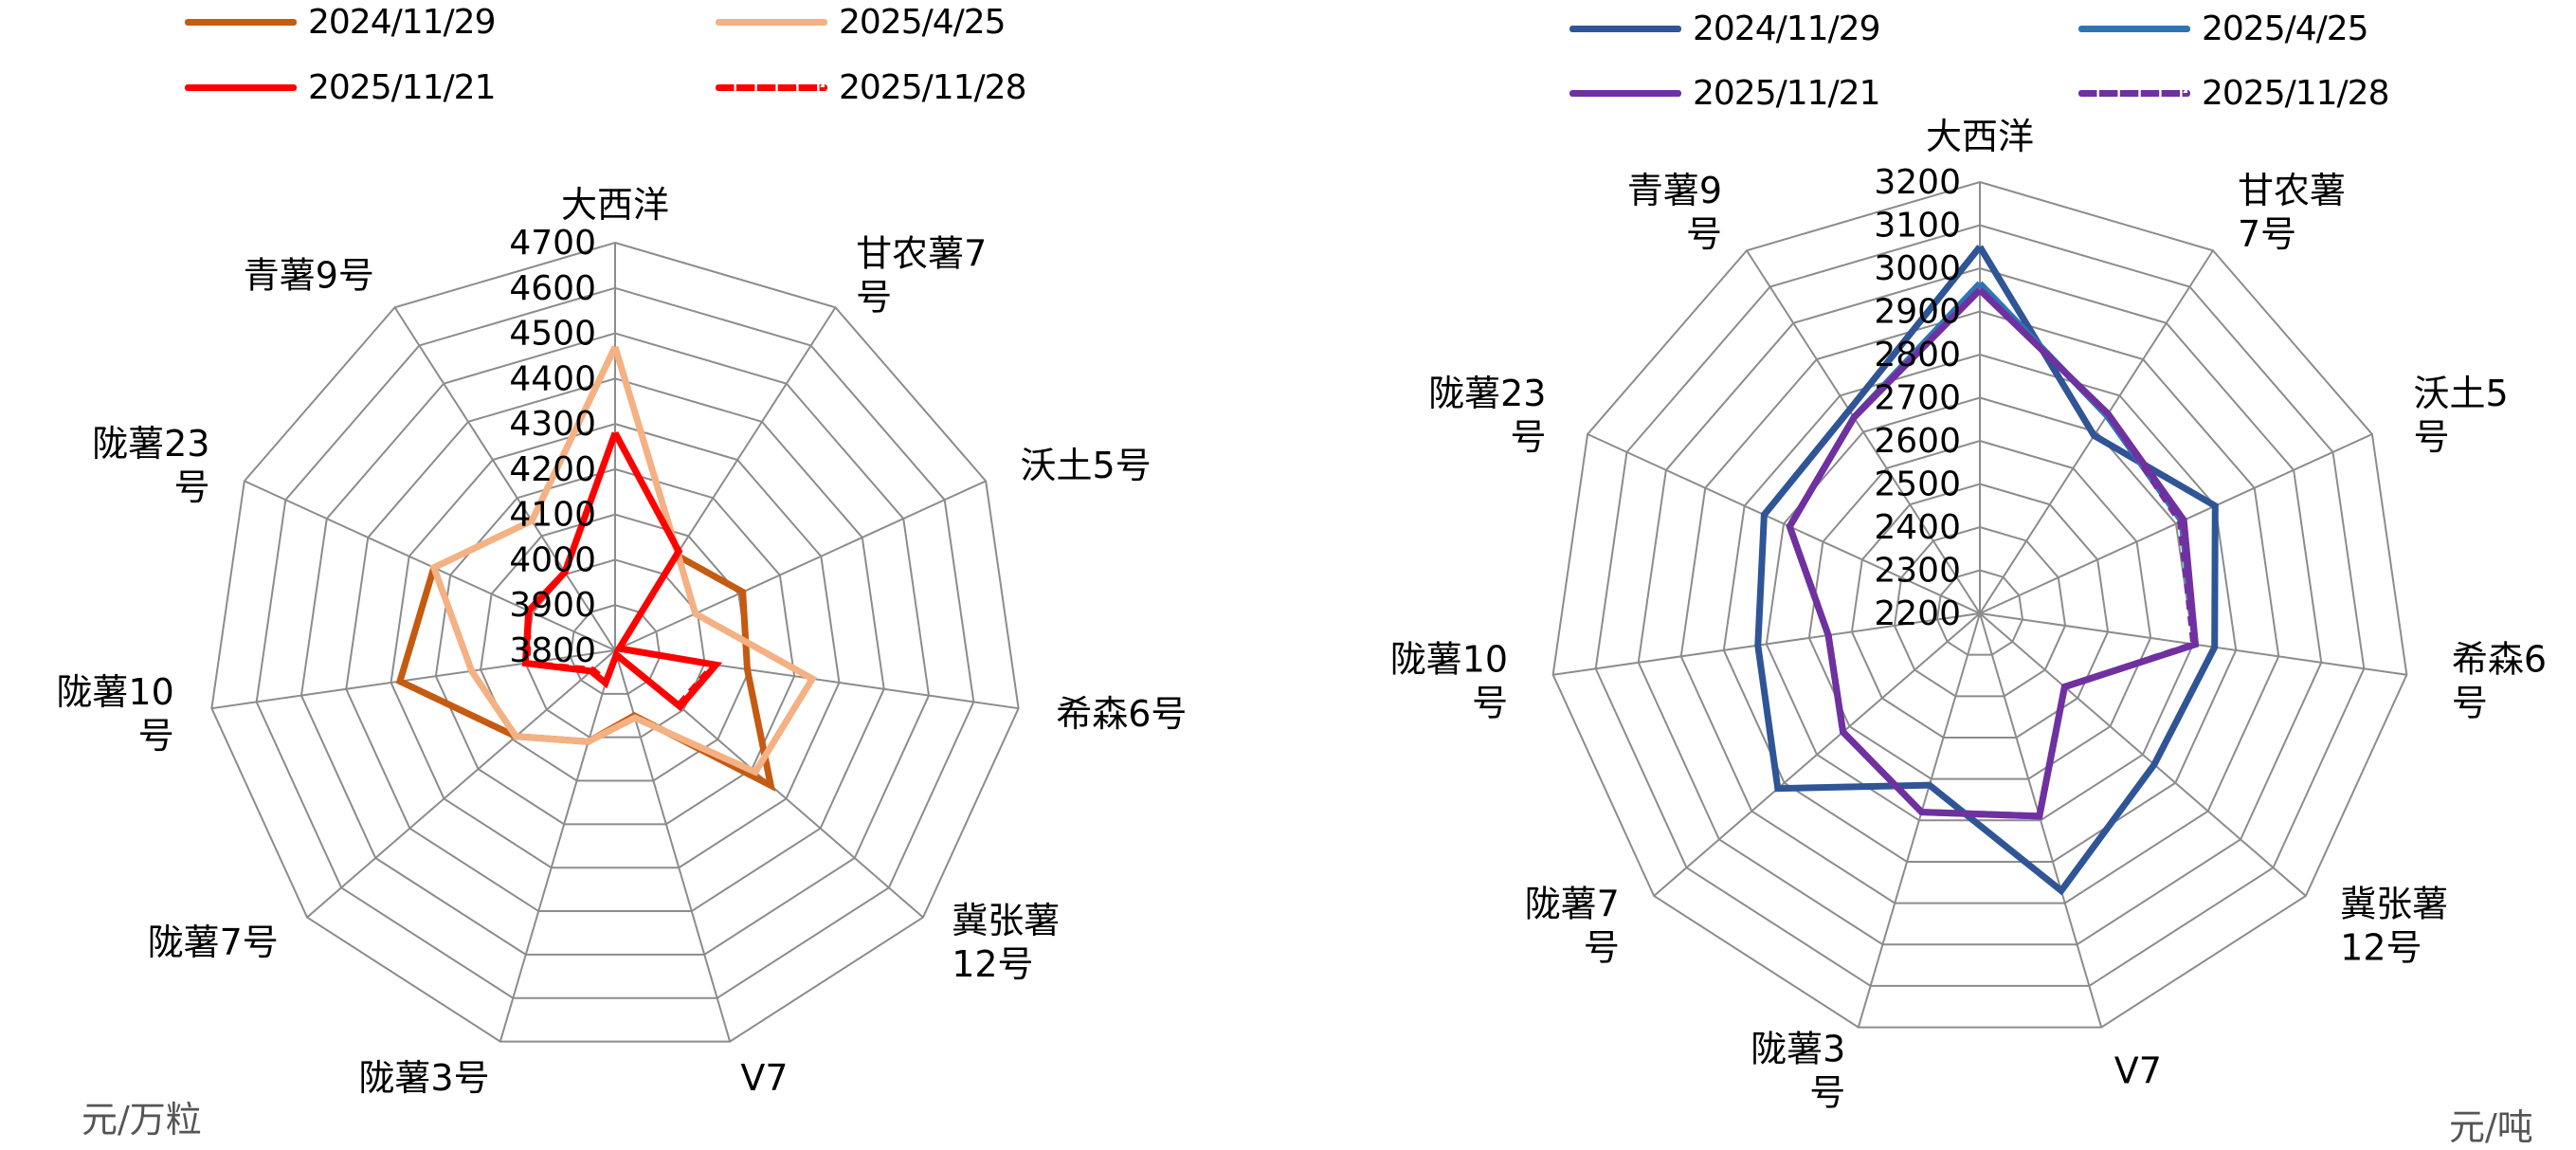 This screenshot has height=1150, width=2576. Describe the element at coordinates (1917, 312) in the screenshot. I see `tick-label: 2900` at that location.